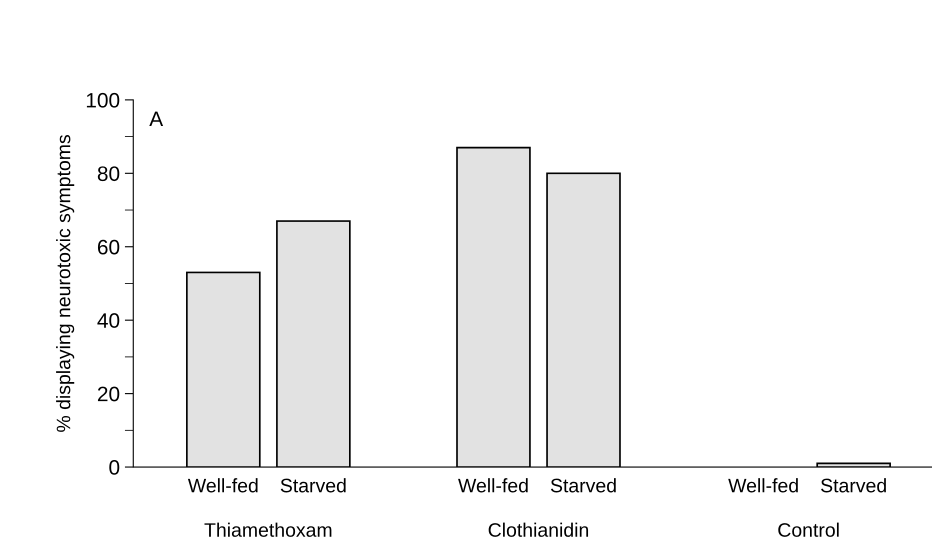  What do you see at coordinates (65, 283) in the screenshot?
I see `y-axis-title: % displaying neurotoxic symptoms` at bounding box center [65, 283].